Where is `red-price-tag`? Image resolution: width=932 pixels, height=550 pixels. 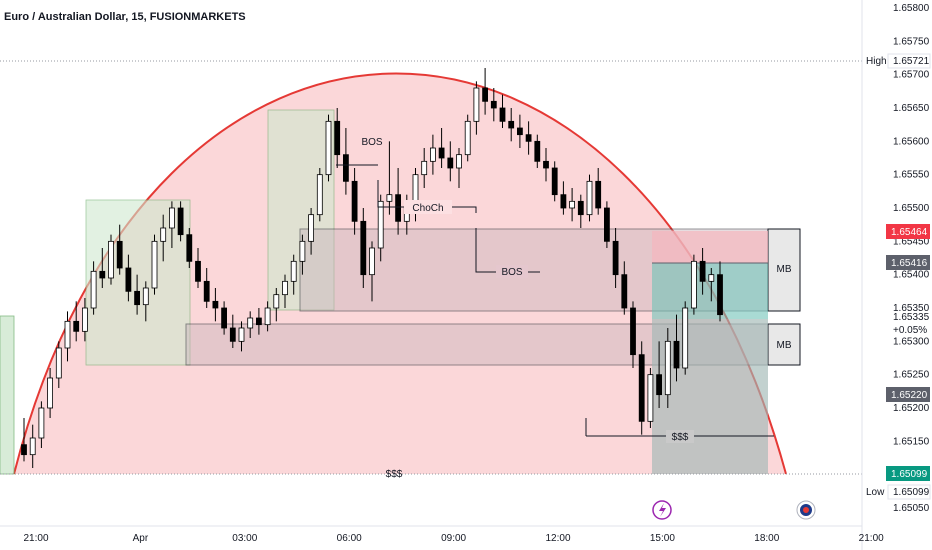
red-price-tag is located at coordinates (908, 231).